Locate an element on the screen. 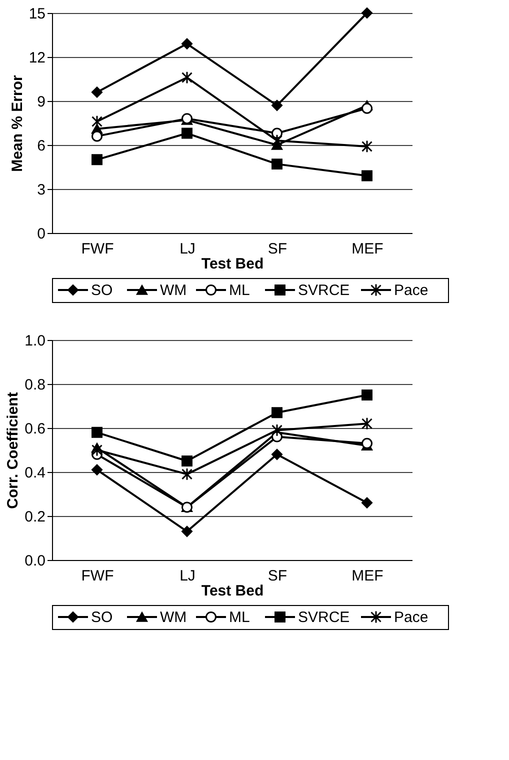 Image resolution: width=509 pixels, height=760 pixels. y-tick-label: 0.0 is located at coordinates (35, 561).